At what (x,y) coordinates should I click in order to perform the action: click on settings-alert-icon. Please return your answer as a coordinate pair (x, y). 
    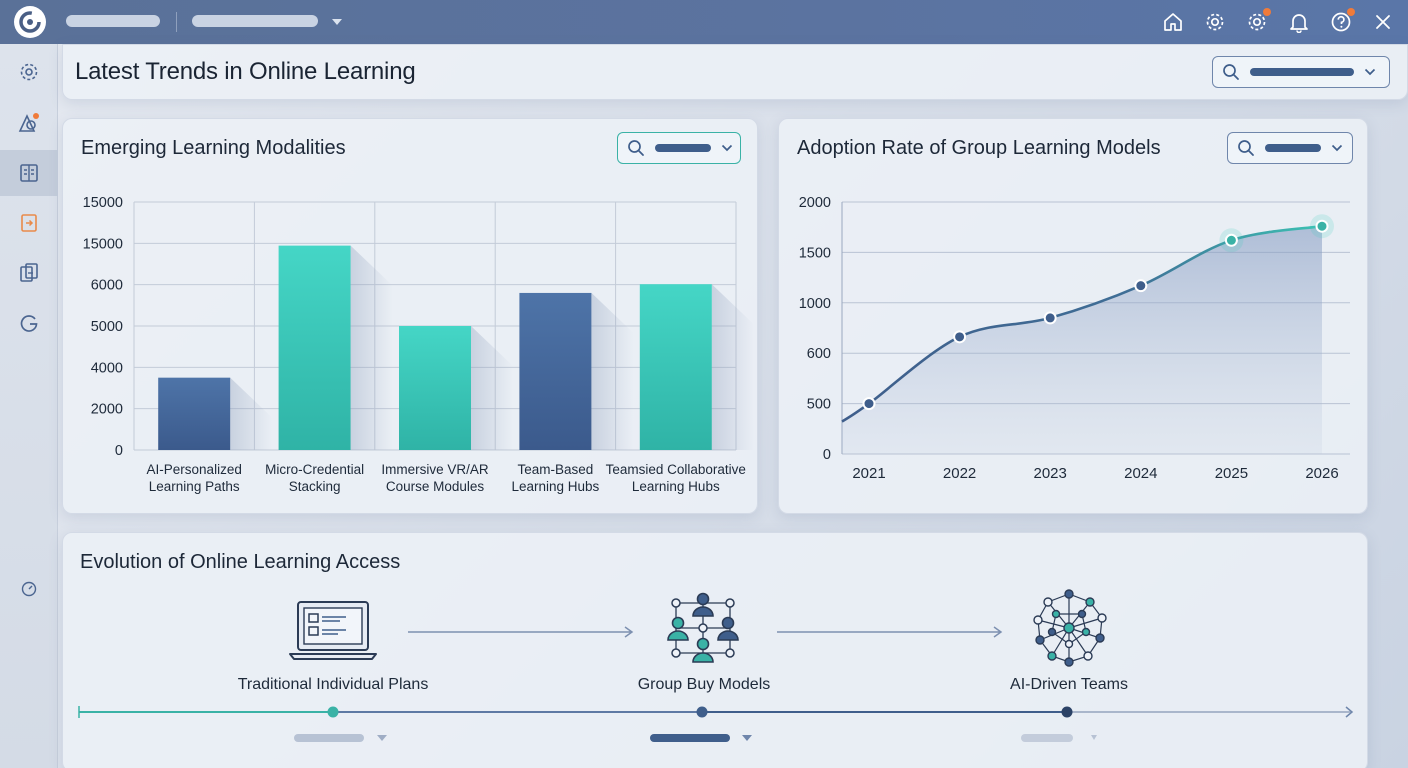
    Looking at the image, I should click on (1258, 20).